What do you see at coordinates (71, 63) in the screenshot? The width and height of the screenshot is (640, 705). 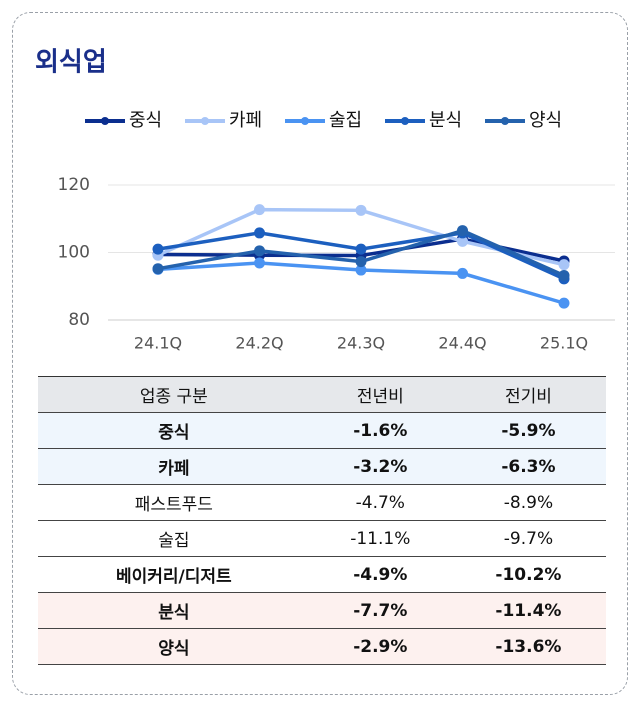 I see `chart-title: 외식업` at bounding box center [71, 63].